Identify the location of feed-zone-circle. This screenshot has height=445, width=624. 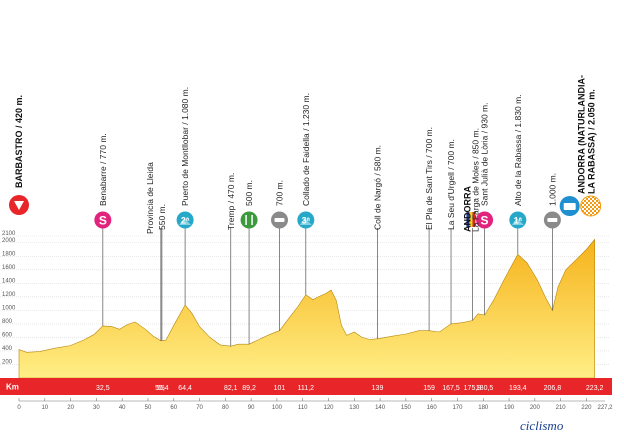
(249, 220).